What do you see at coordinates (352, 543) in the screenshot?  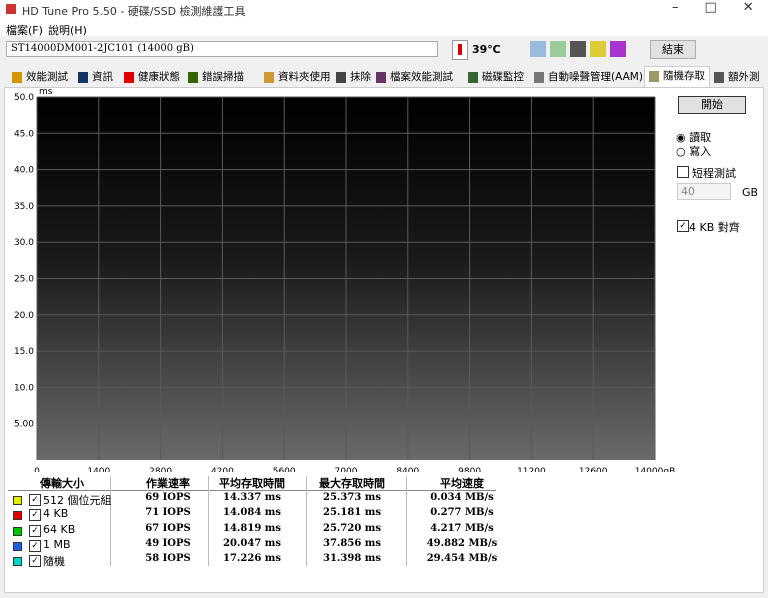 I see `cell: 37.856 ms` at bounding box center [352, 543].